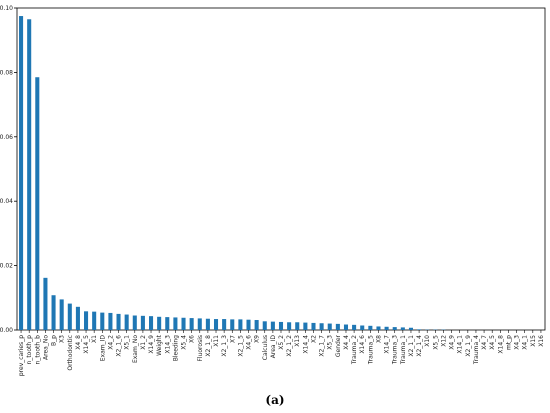  Describe the element at coordinates (370, 350) in the screenshot. I see `x-tick-label: Trauma_5` at that location.